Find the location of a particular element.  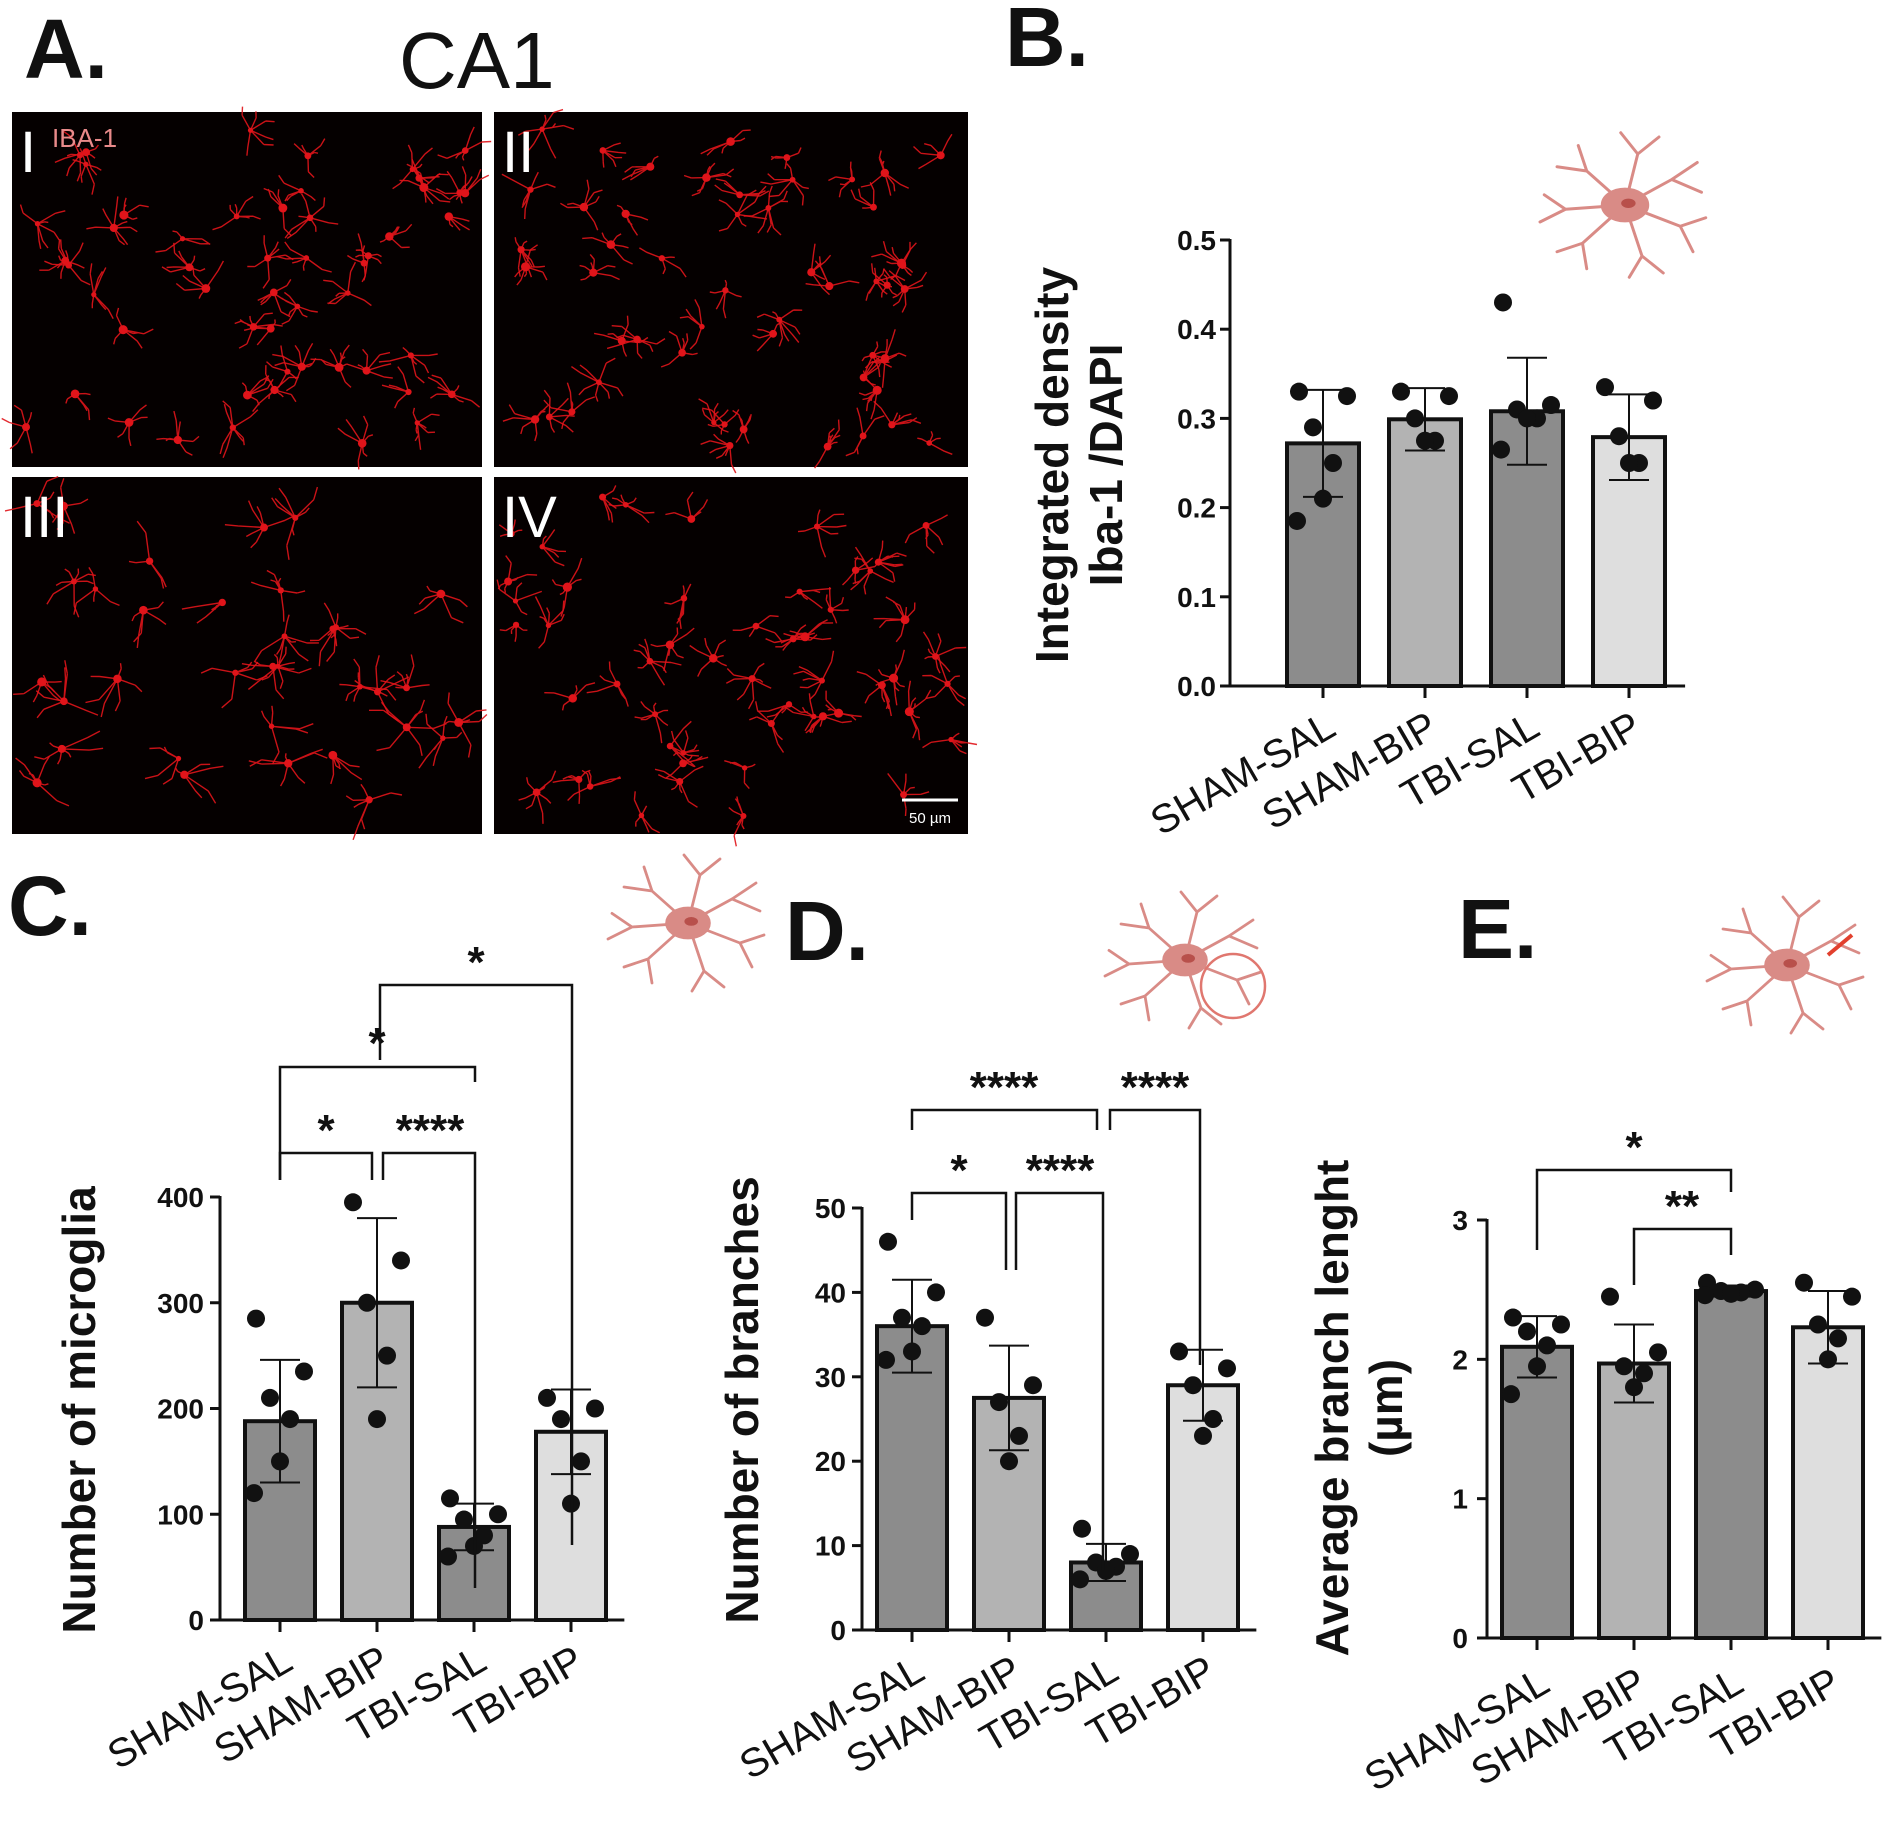

y-tick-label: 300 is located at coordinates (180, 1303).